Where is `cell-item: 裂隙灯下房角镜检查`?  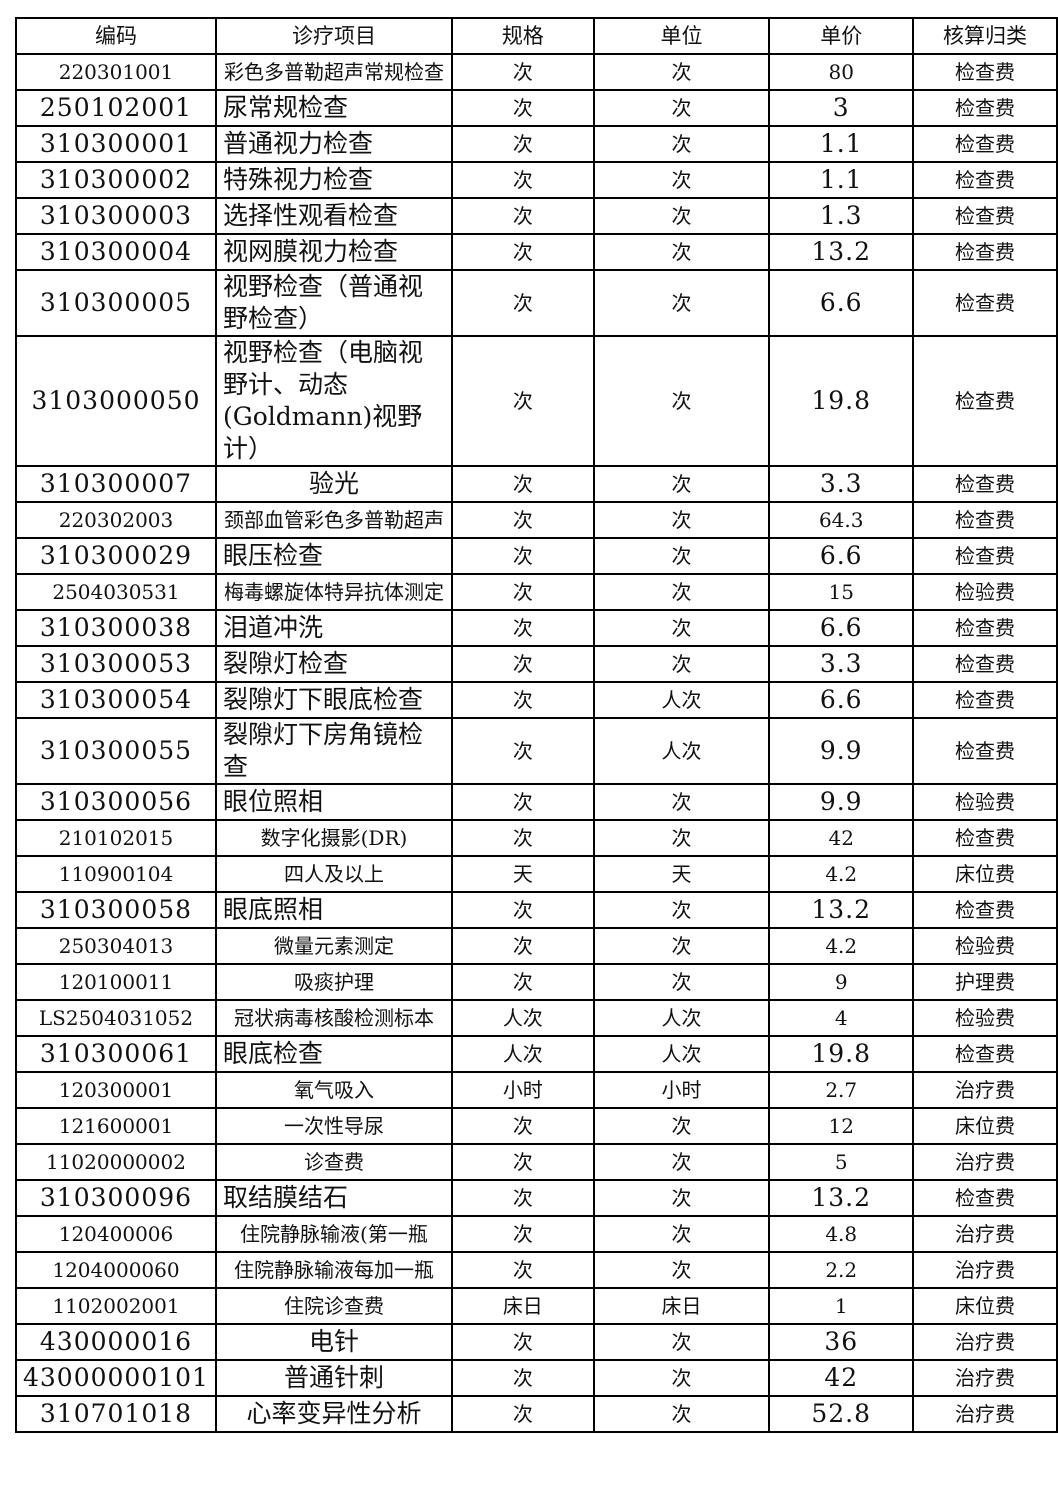
cell-item: 裂隙灯下房角镜检查 is located at coordinates (333, 751).